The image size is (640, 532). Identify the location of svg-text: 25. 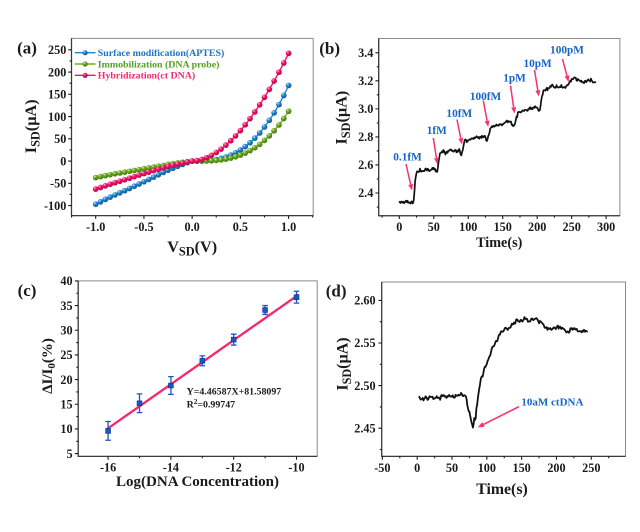
(66, 355).